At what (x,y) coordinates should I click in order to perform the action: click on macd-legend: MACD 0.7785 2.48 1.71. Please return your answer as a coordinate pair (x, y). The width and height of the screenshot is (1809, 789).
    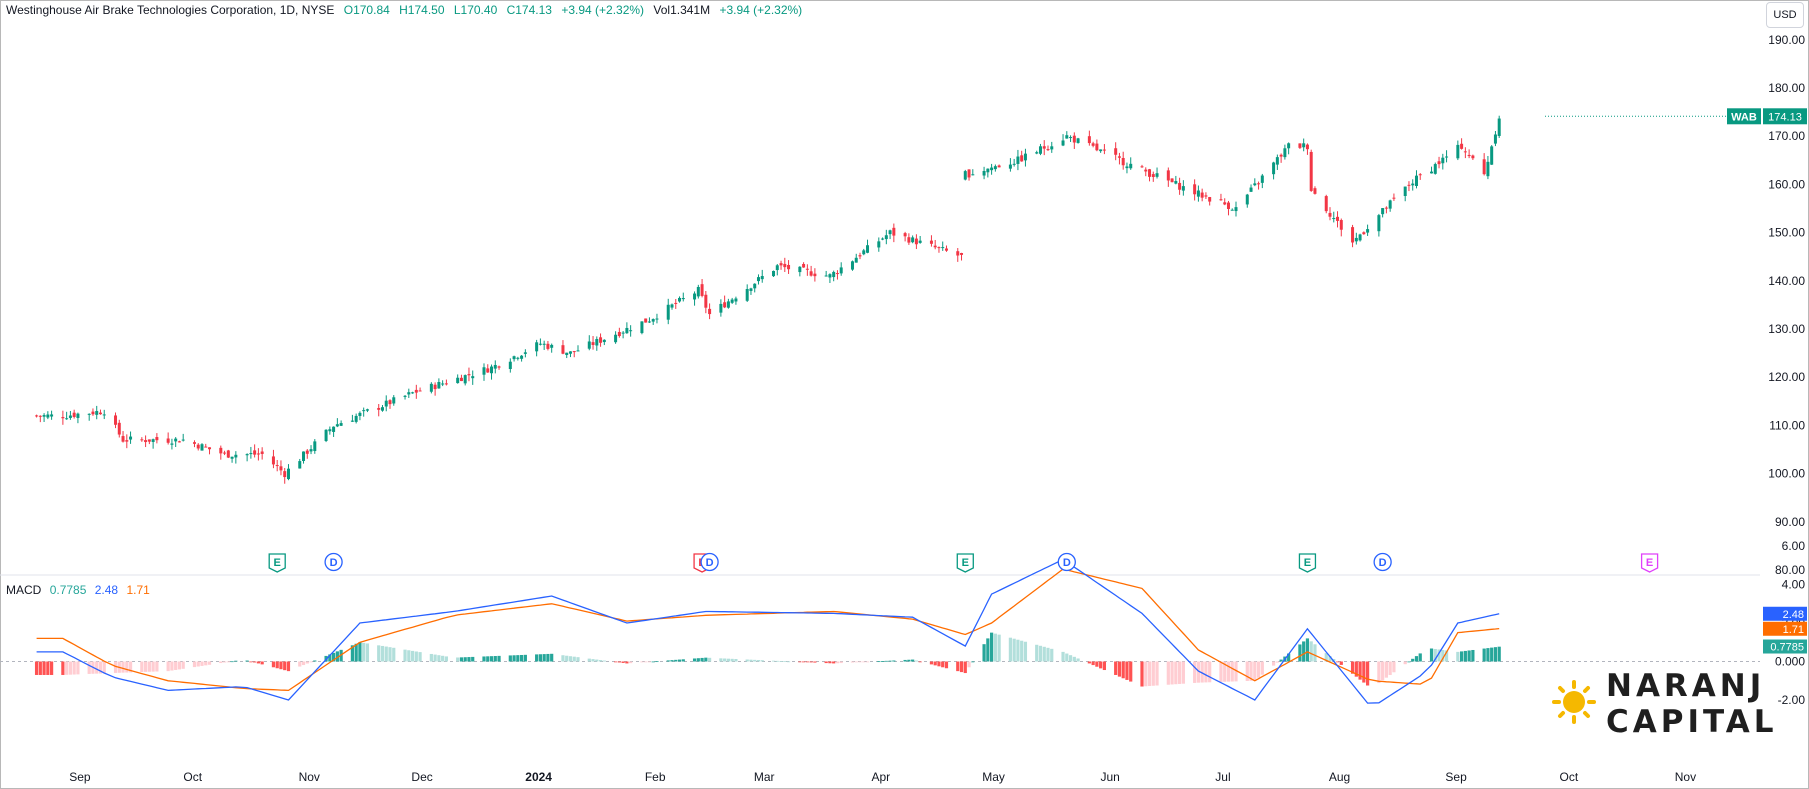
    Looking at the image, I should click on (80, 590).